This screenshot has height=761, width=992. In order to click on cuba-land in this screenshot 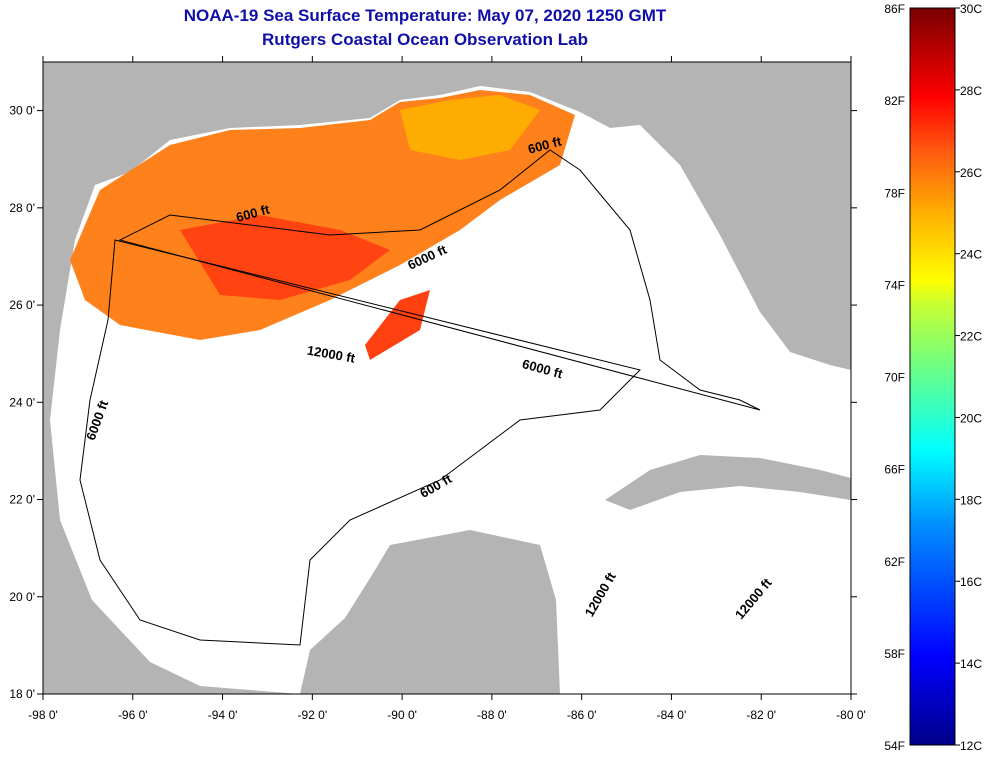, I will do `click(728, 482)`.